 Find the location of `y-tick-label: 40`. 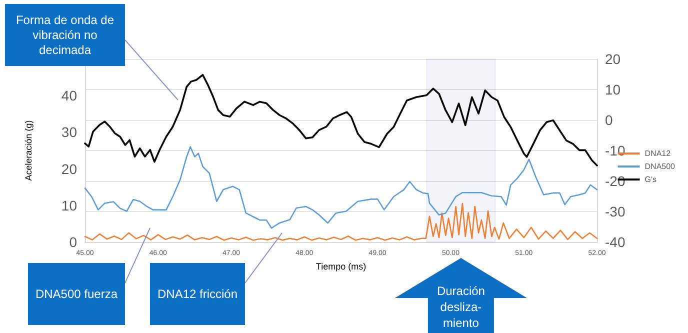

y-tick-label: 40 is located at coordinates (69, 96).